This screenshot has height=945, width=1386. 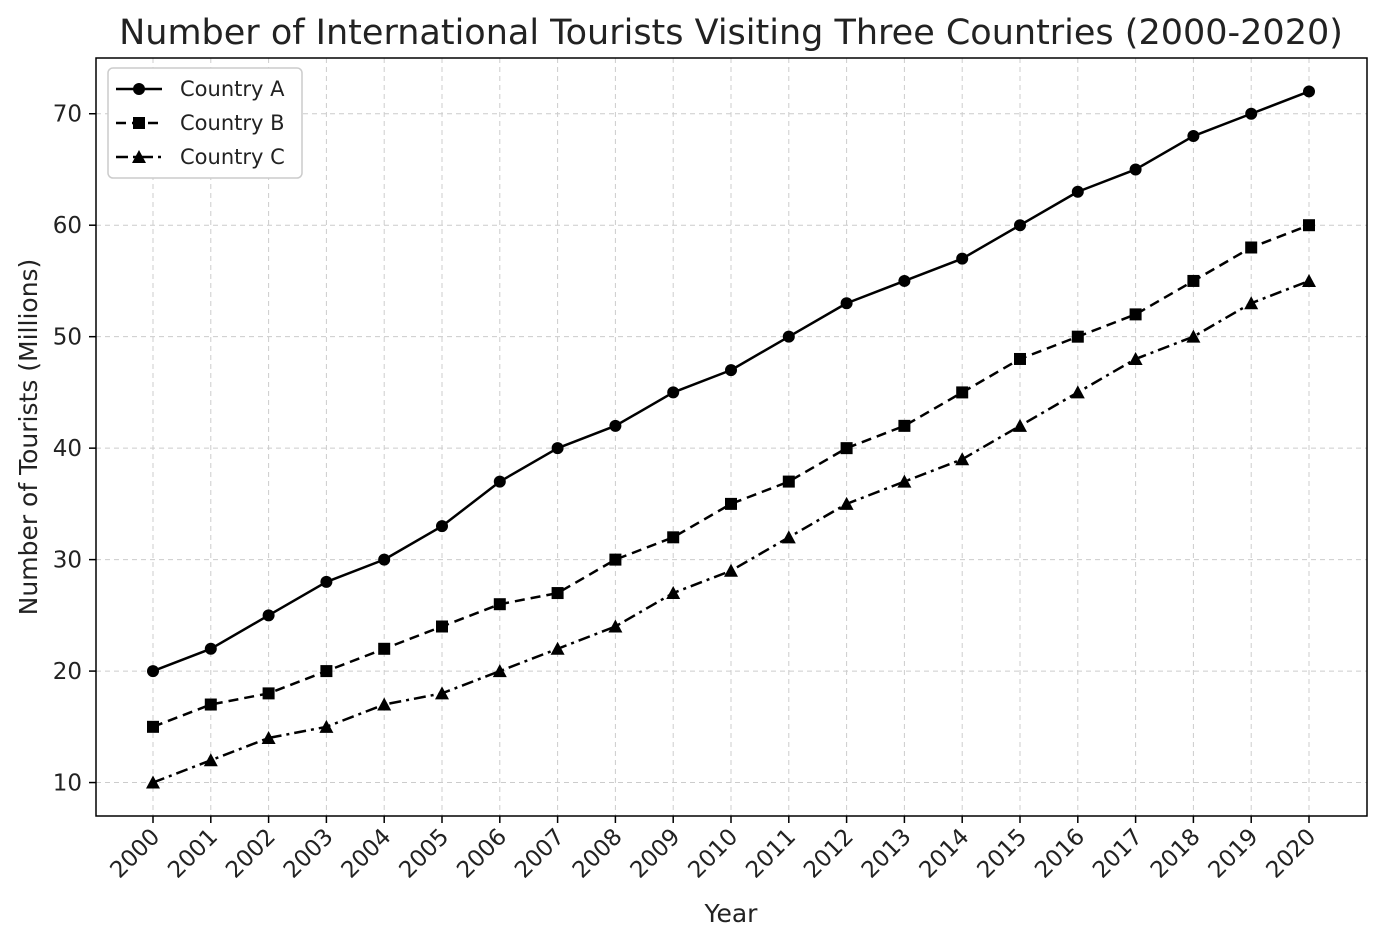 I want to click on x-tick-label: 2016, so click(x=1060, y=854).